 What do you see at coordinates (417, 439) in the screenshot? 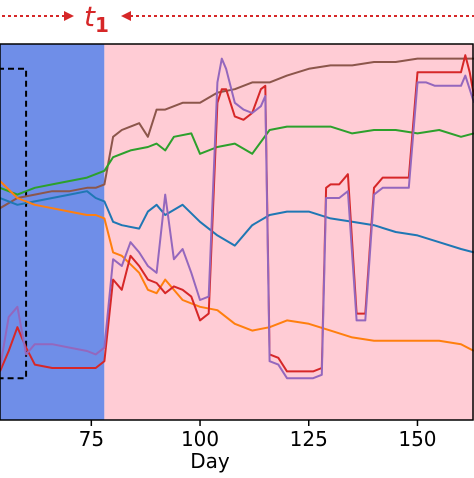
I see `x-tick-label-150: 150` at bounding box center [417, 439].